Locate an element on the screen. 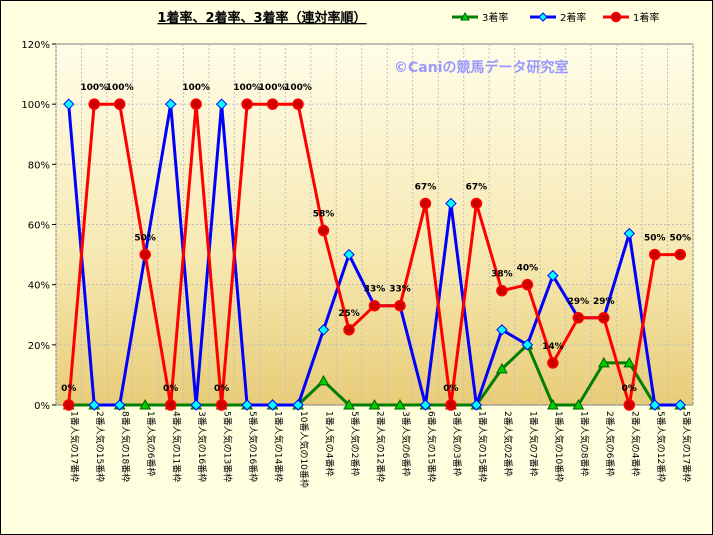  x-tick-label: 5番人気の13番枠 is located at coordinates (228, 446).